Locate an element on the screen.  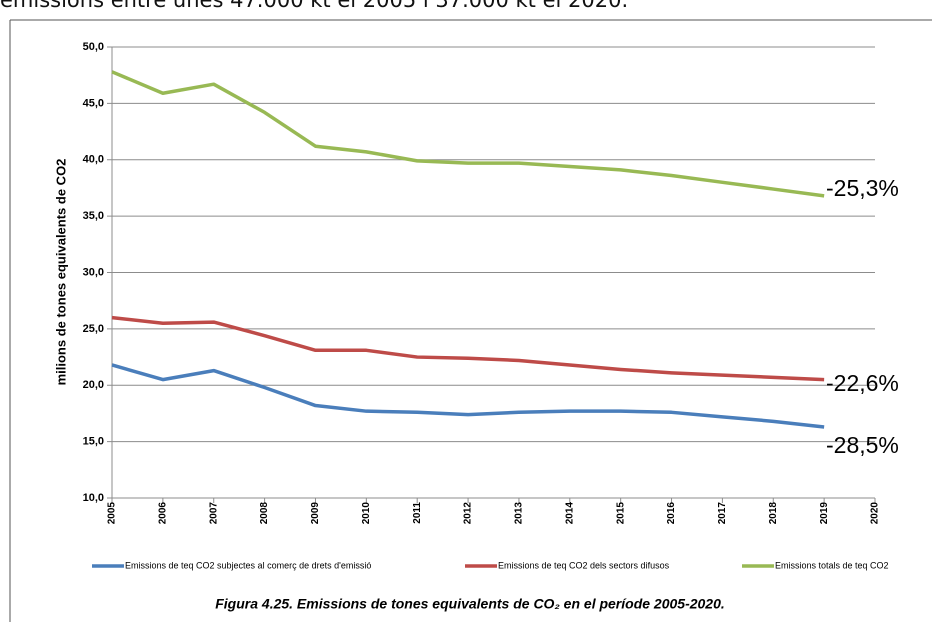
x-tick-label: 2015 is located at coordinates (620, 513).